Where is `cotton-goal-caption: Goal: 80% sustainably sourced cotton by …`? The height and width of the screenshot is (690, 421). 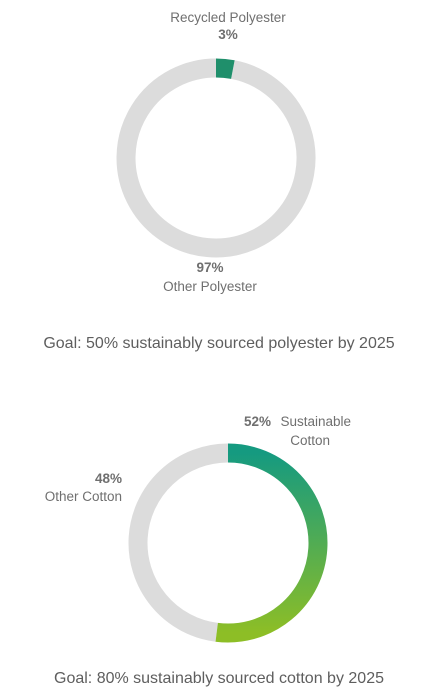
cotton-goal-caption: Goal: 80% sustainably sourced cotton by … is located at coordinates (219, 678).